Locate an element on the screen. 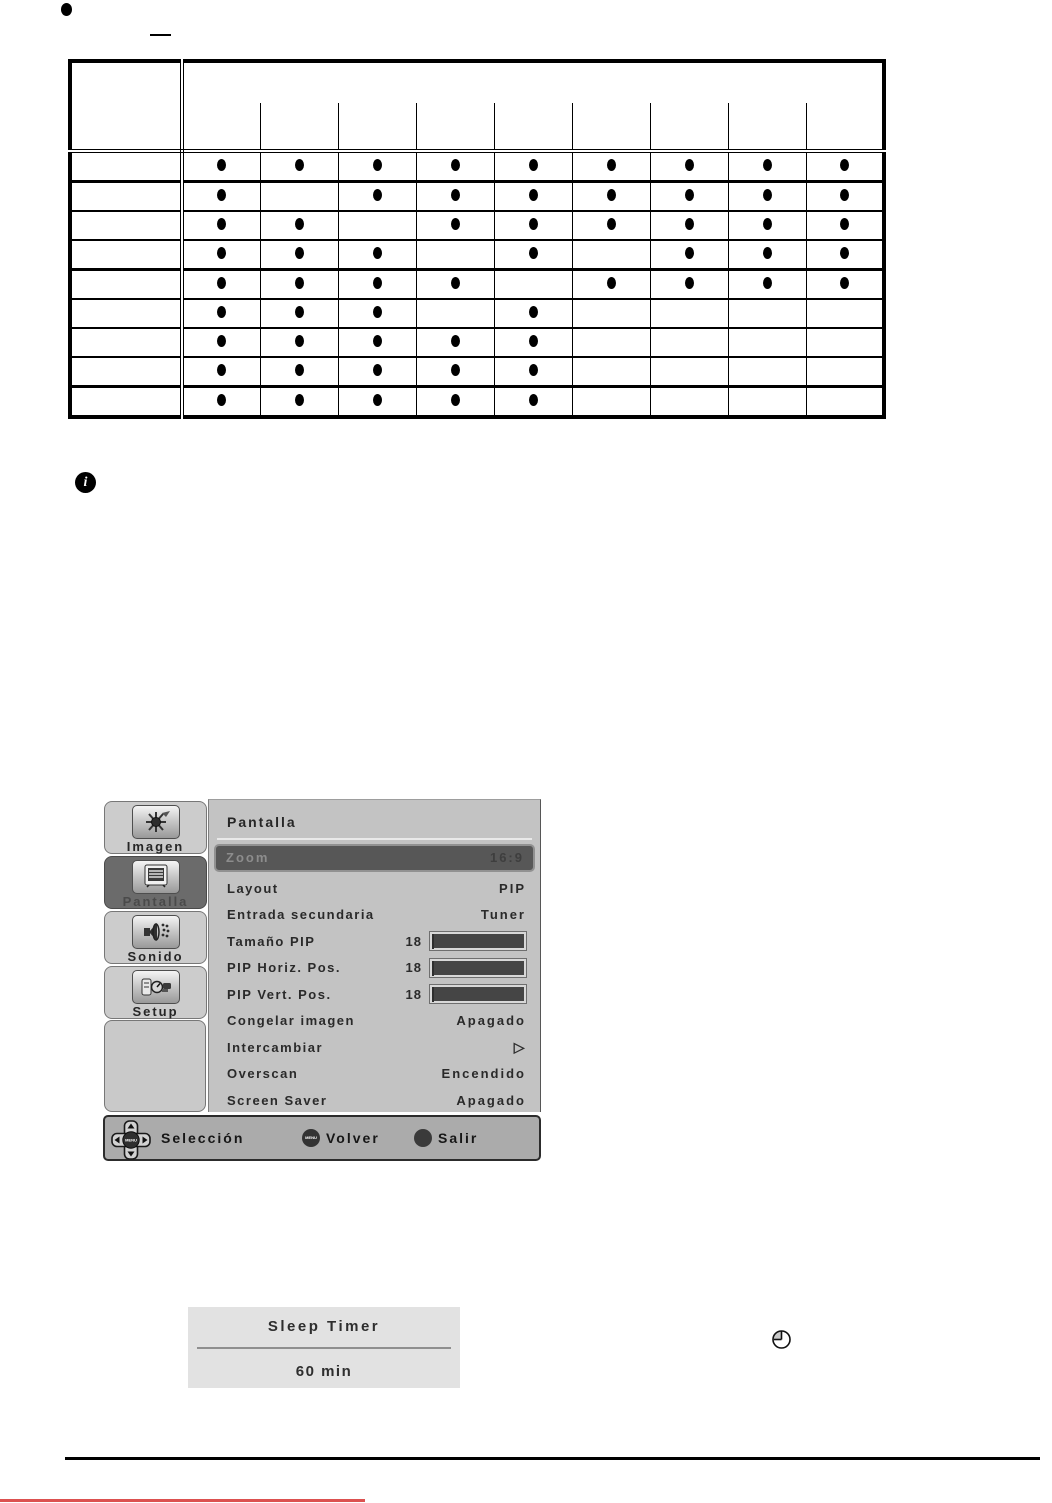  title-divider is located at coordinates (374, 839).